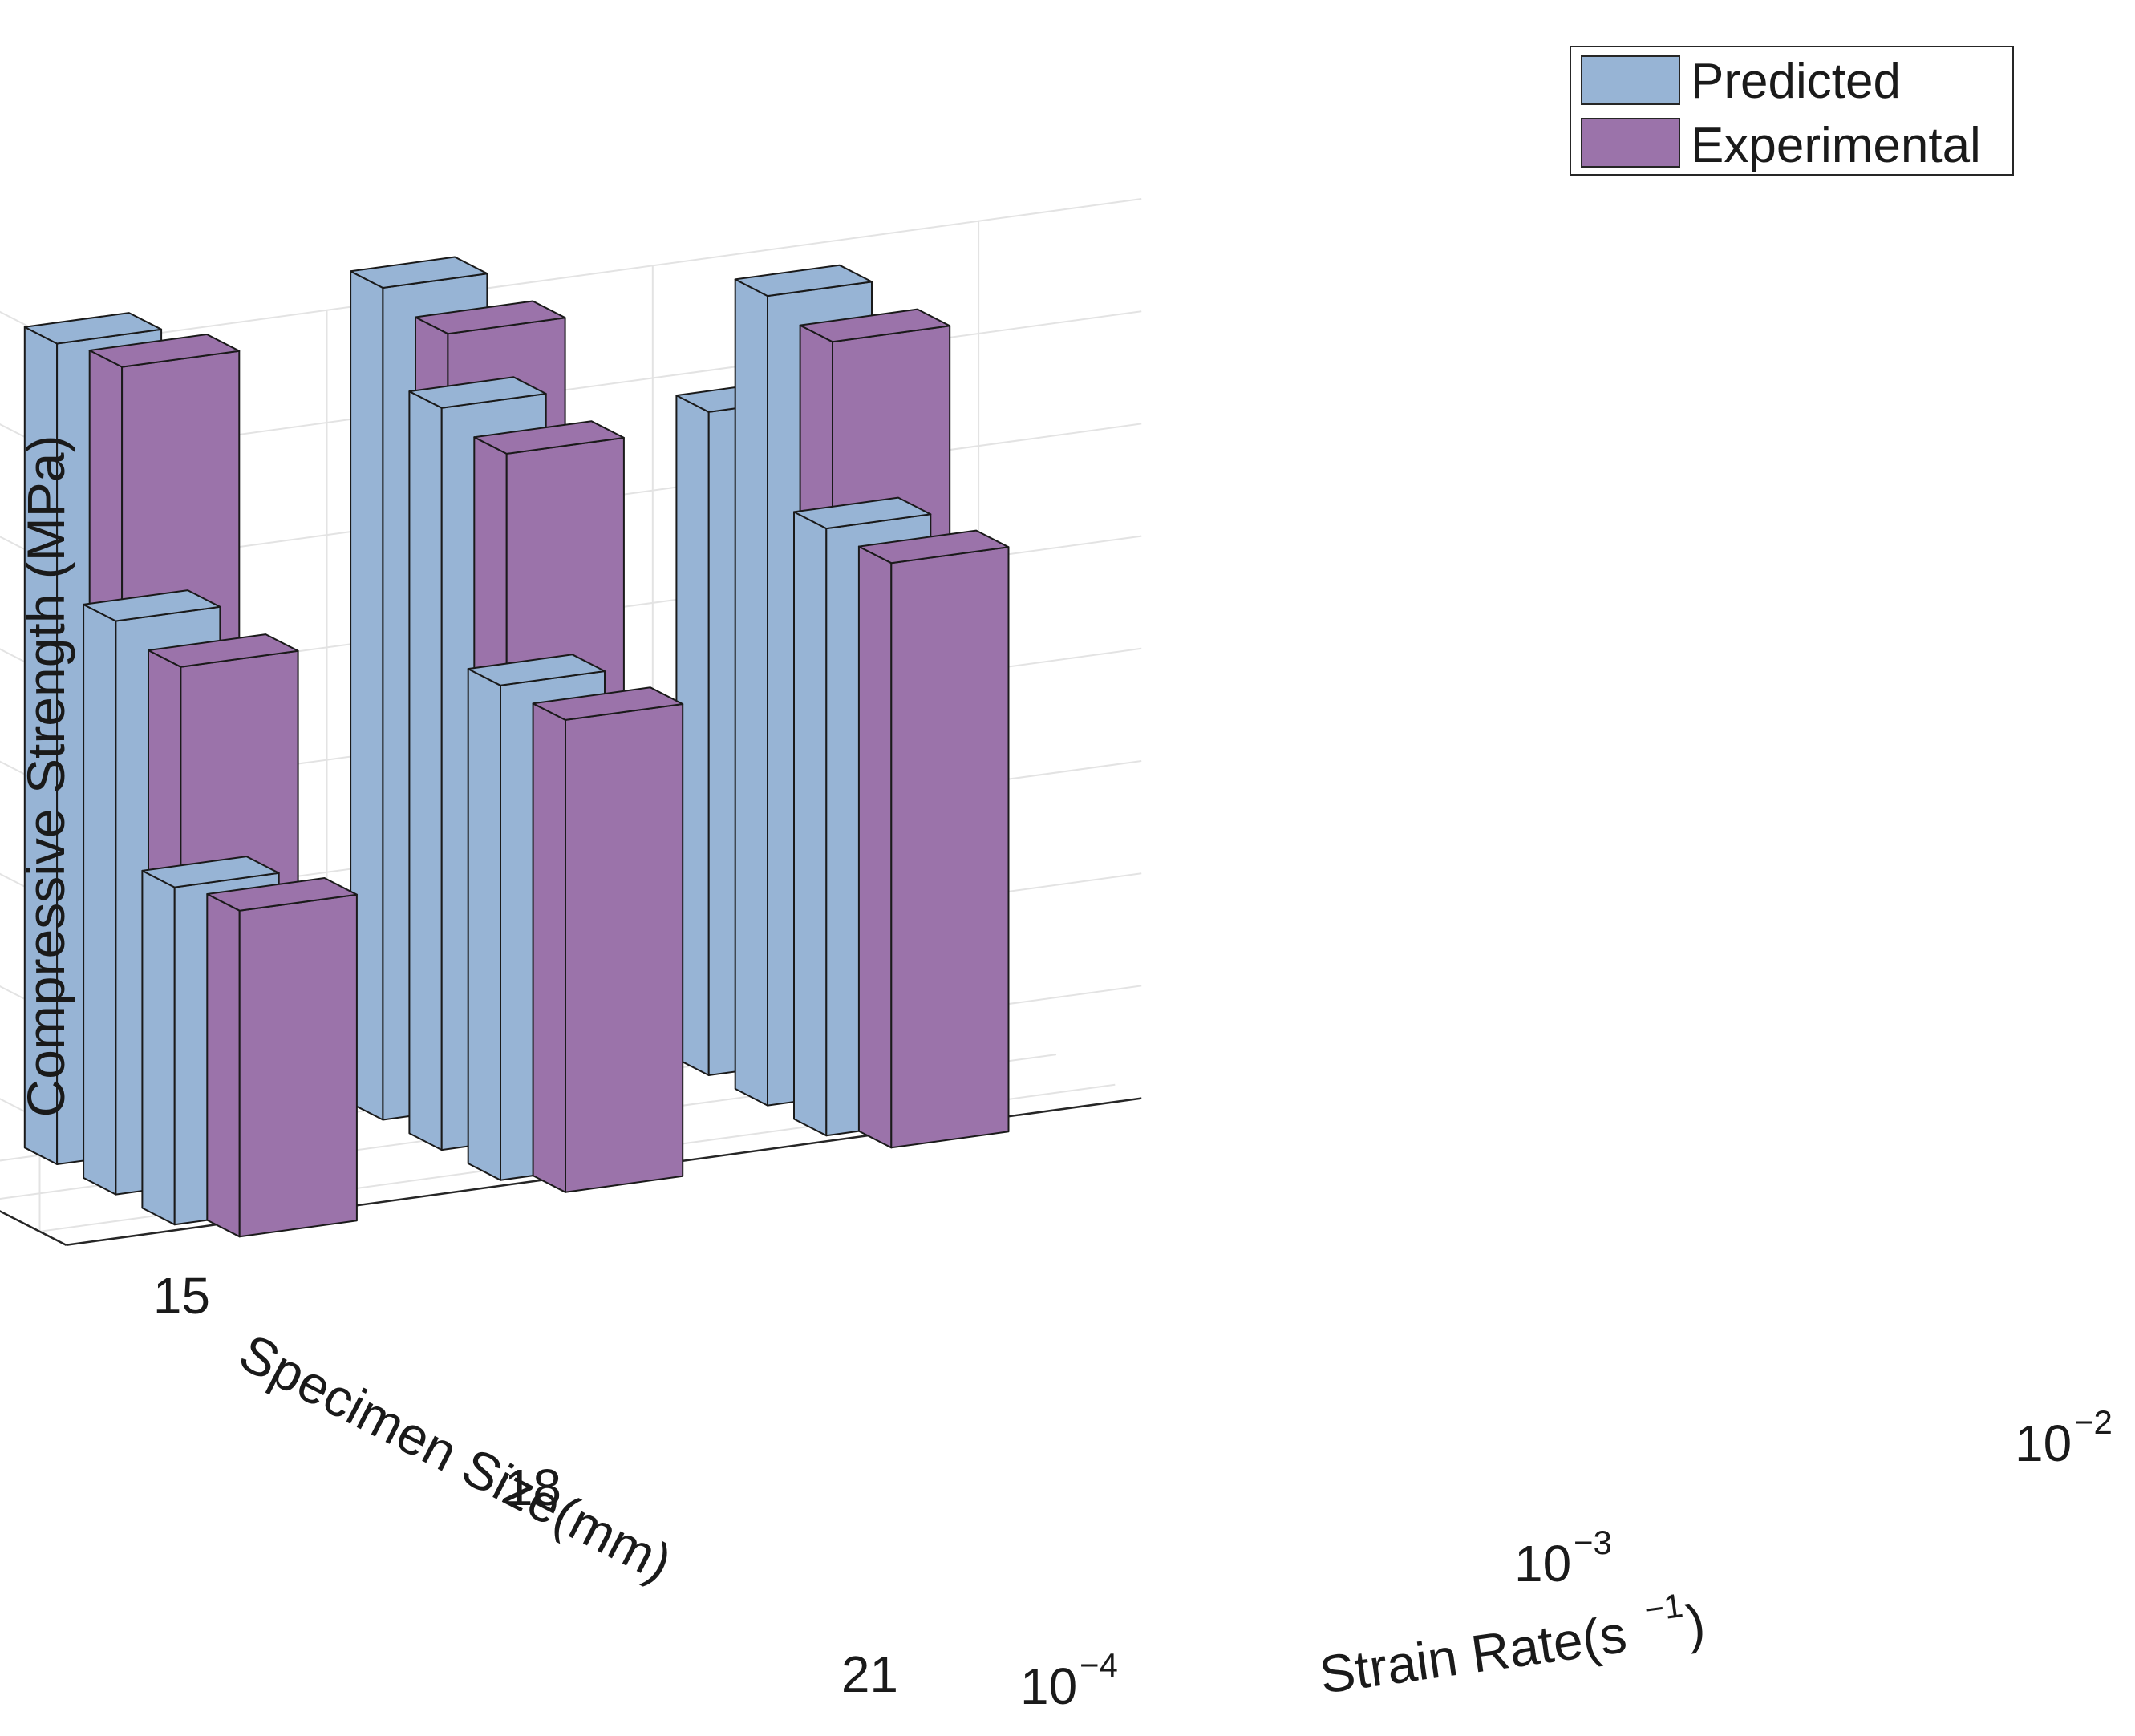  Describe the element at coordinates (549, 947) in the screenshot. I see `bar-experimental-1-2-left-face` at that location.